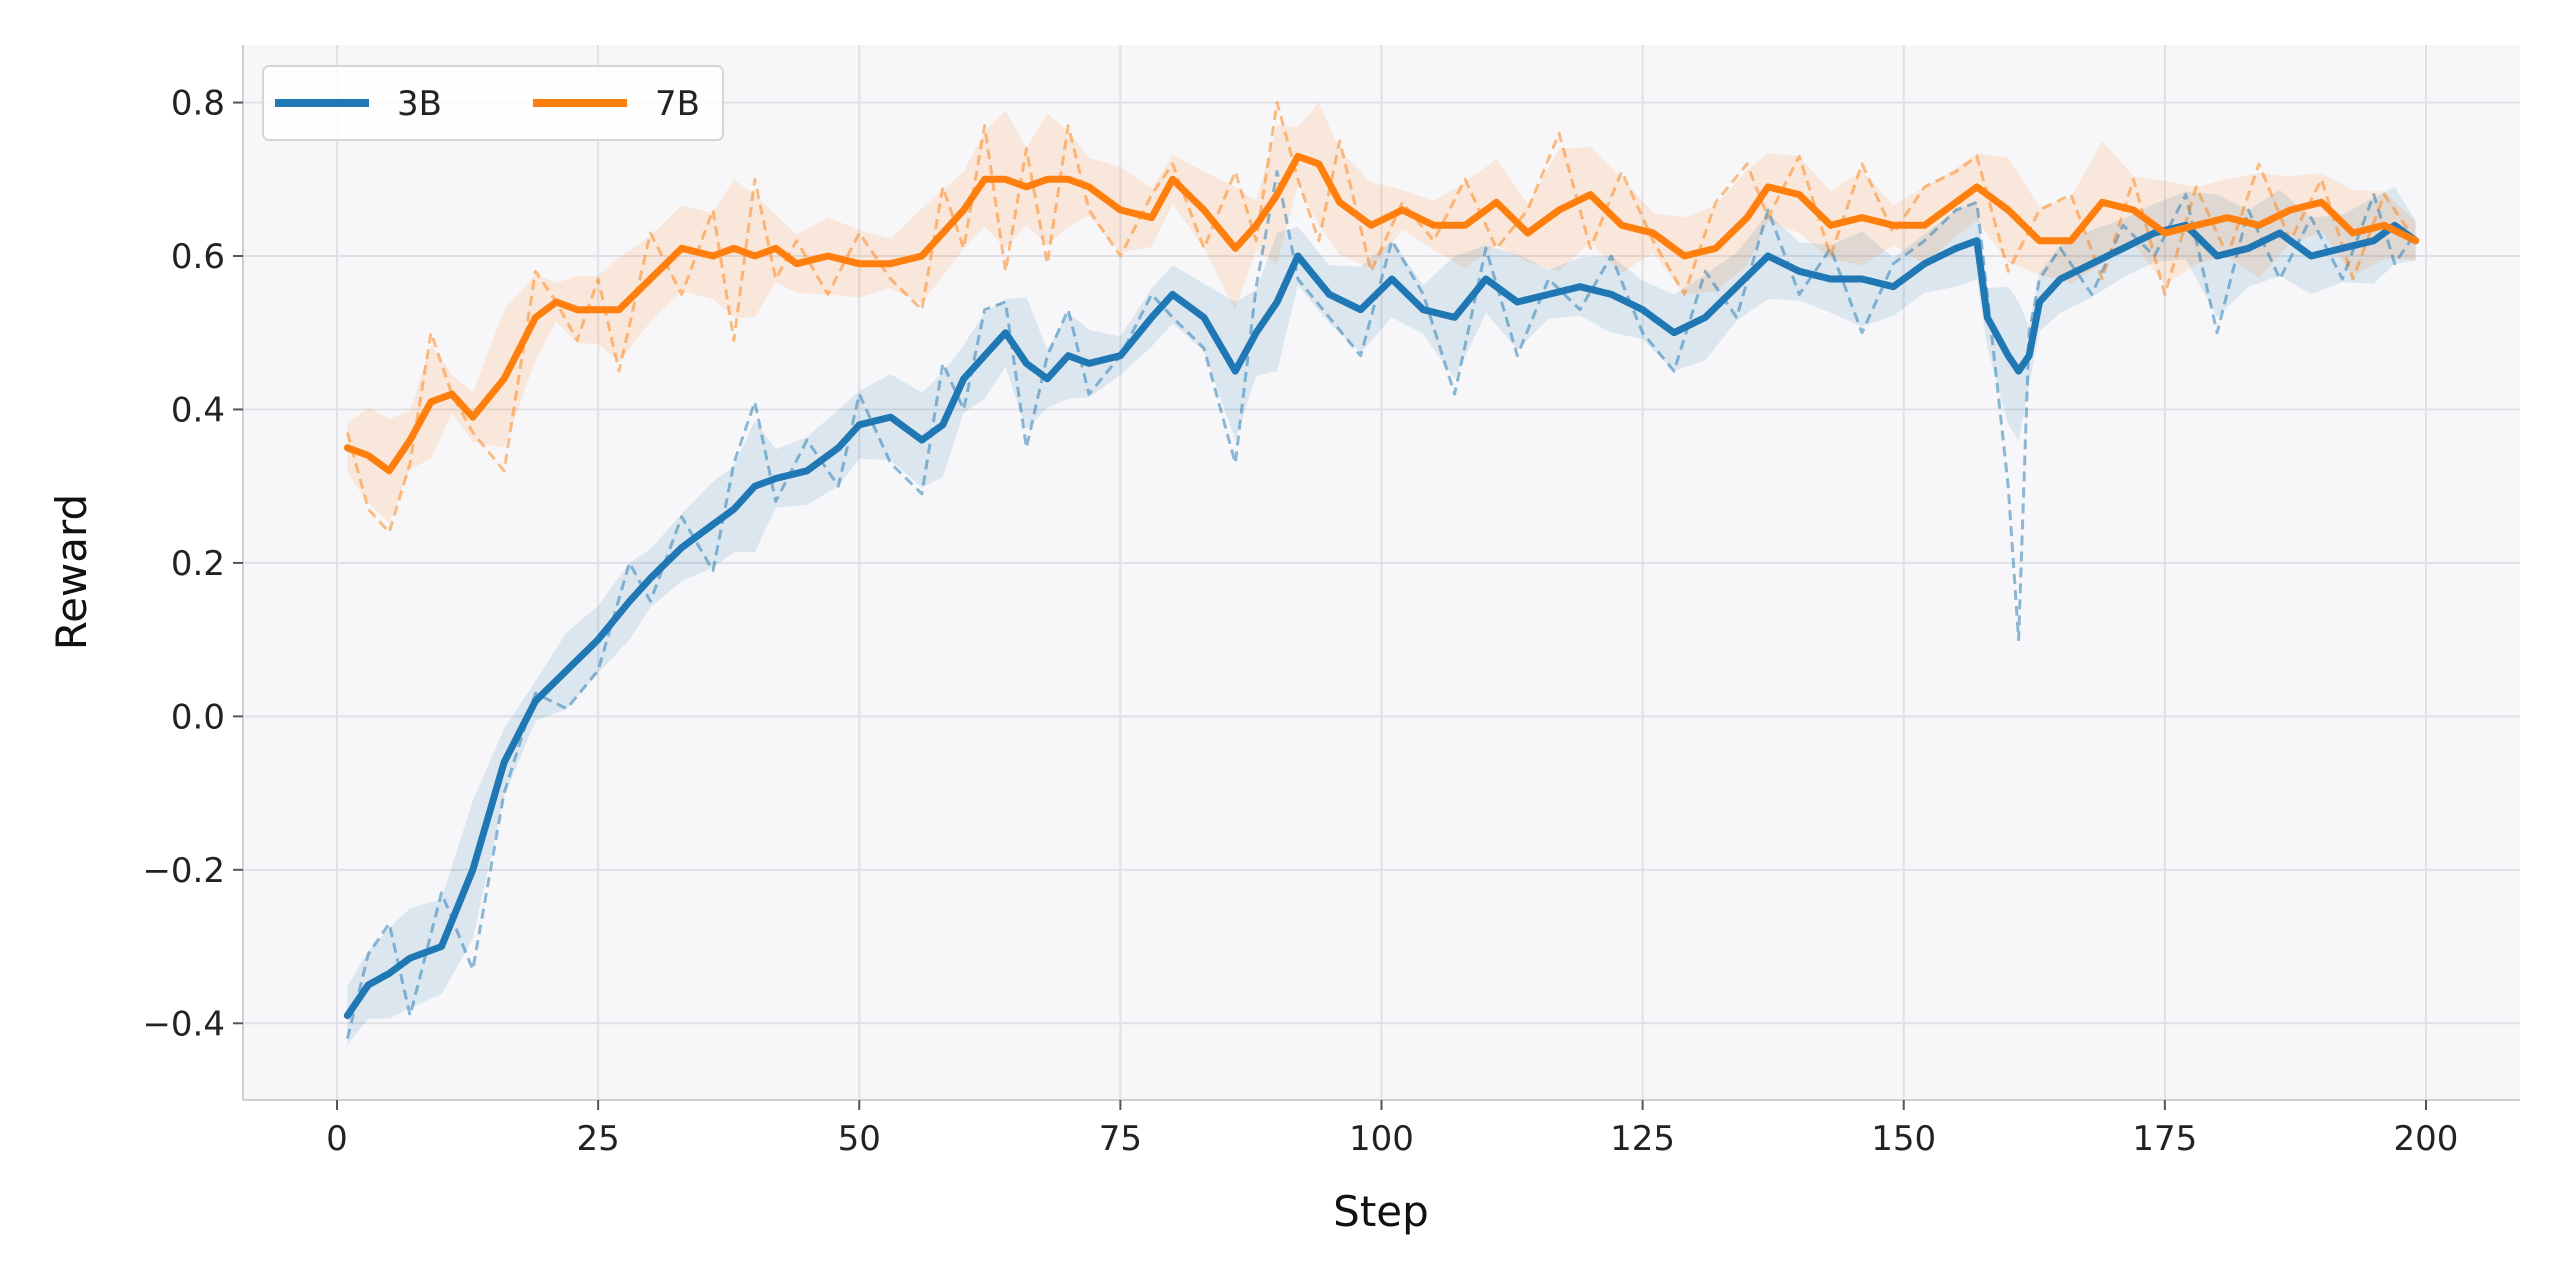 This screenshot has height=1275, width=2550. Describe the element at coordinates (597, 1139) in the screenshot. I see `x-tick-label: 25` at that location.